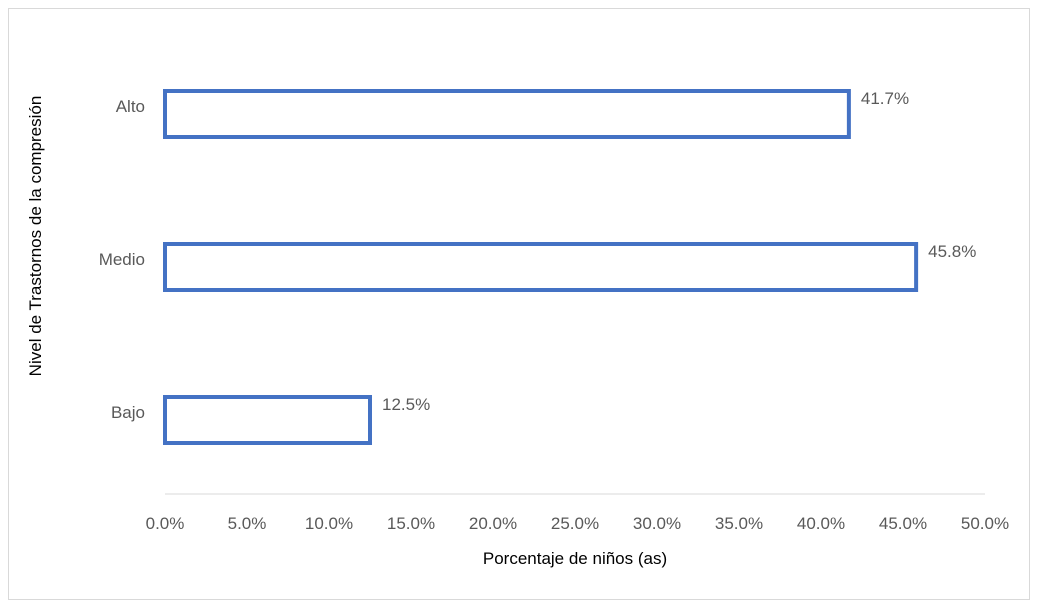 This screenshot has height=608, width=1039. Describe the element at coordinates (267, 420) in the screenshot. I see `bar-bajo` at that location.